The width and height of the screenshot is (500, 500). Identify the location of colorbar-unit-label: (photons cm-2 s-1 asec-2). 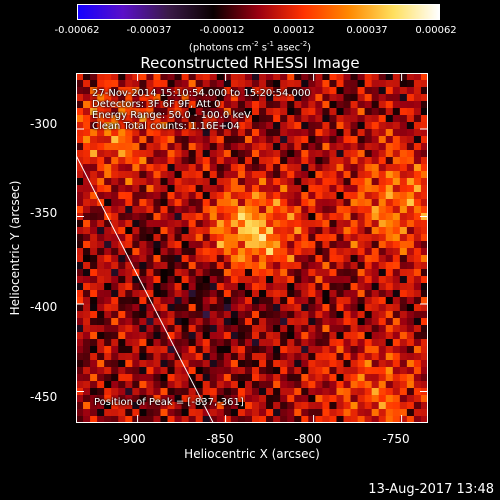
(250, 47).